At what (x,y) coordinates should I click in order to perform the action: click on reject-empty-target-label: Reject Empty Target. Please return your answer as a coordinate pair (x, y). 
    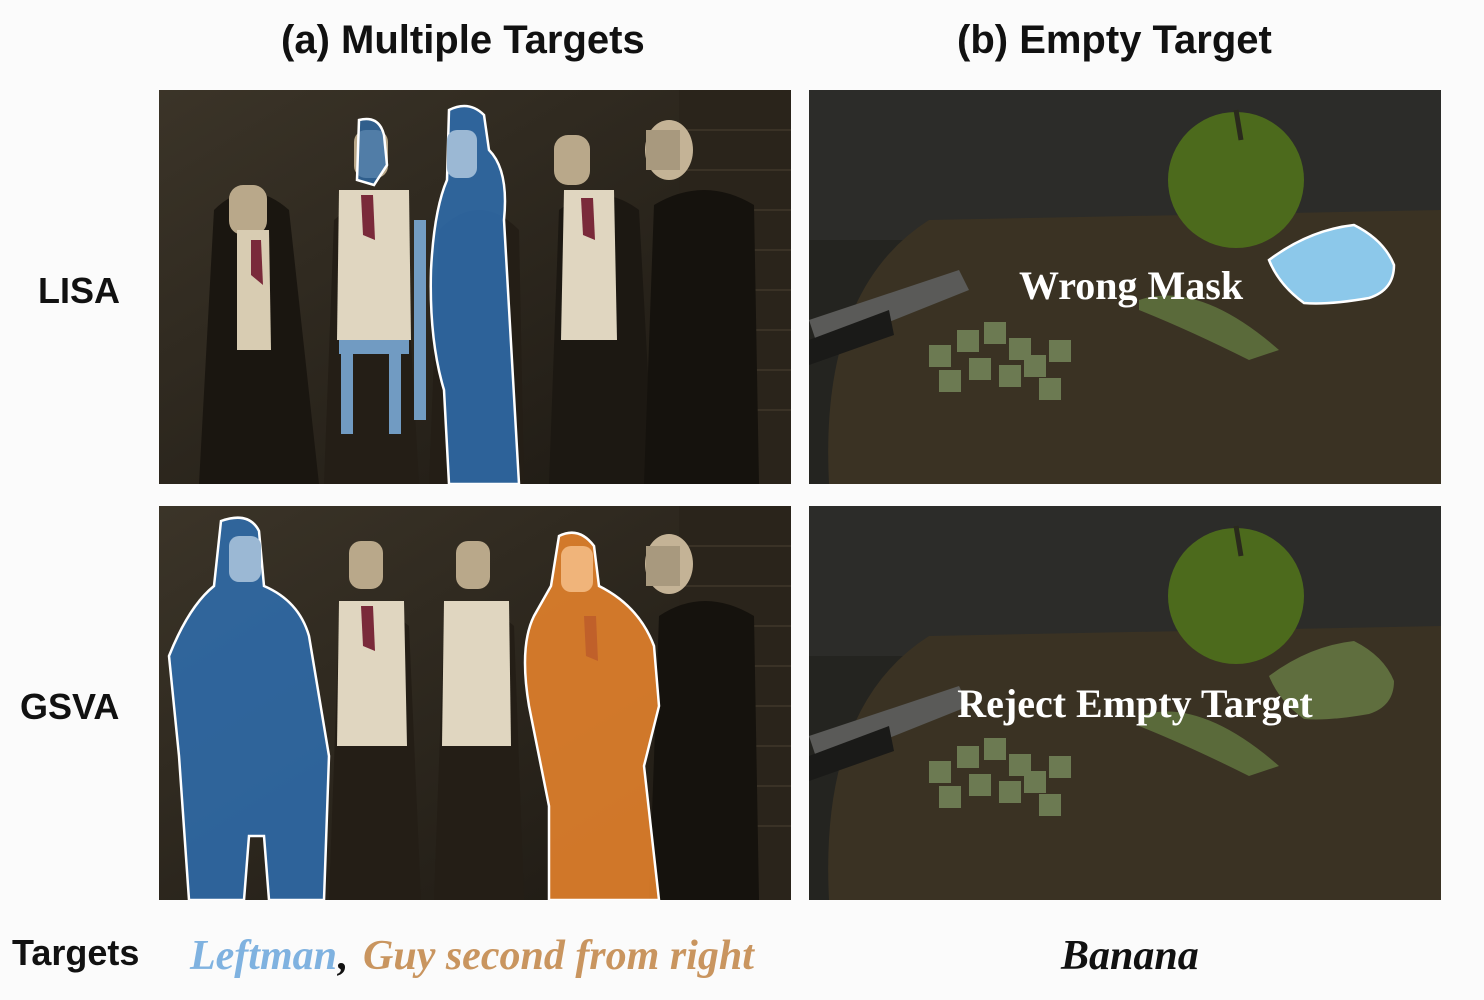
    Looking at the image, I should click on (1135, 703).